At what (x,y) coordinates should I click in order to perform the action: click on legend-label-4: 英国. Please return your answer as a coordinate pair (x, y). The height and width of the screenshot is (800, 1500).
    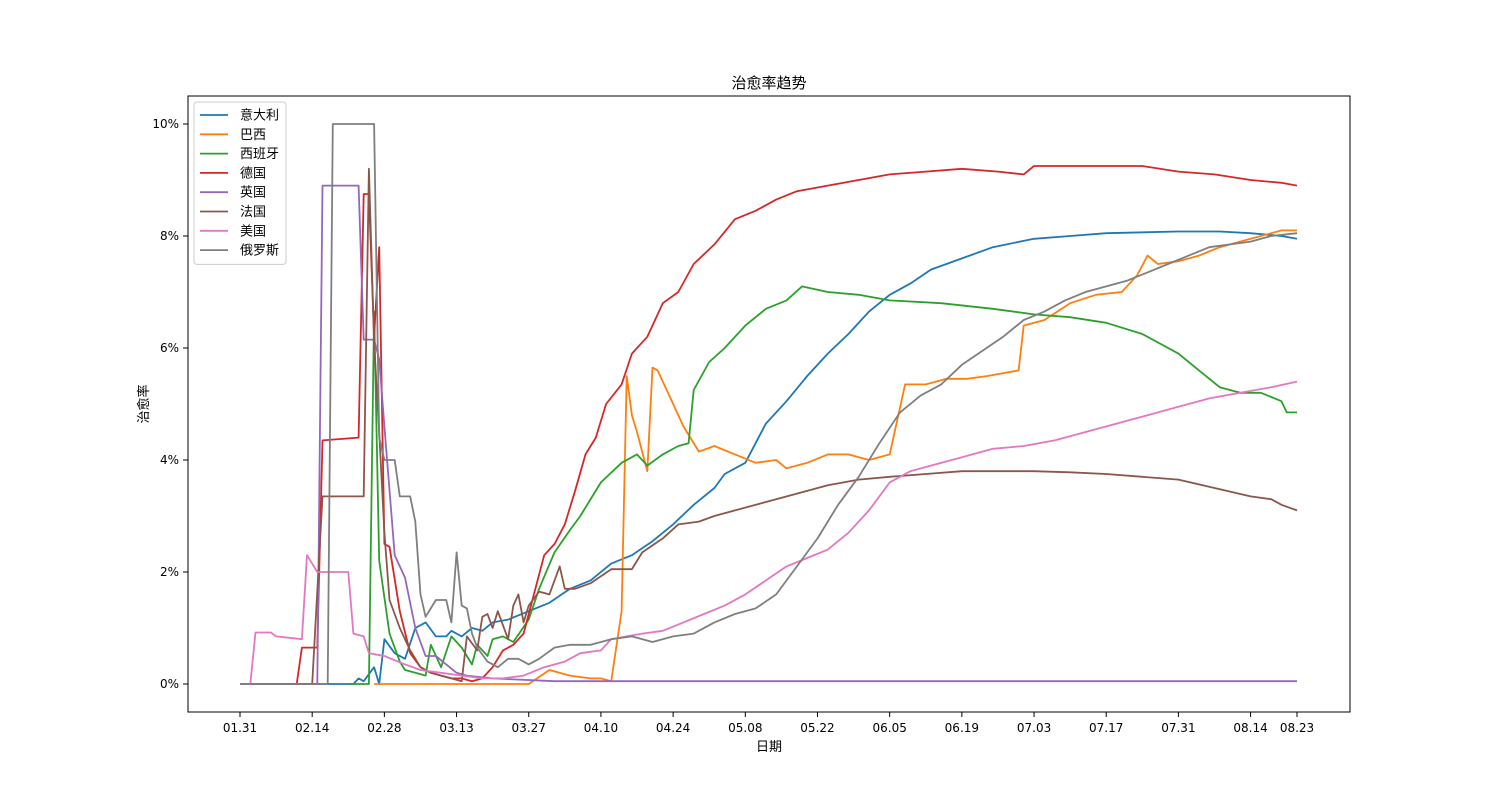
    Looking at the image, I should click on (253, 193).